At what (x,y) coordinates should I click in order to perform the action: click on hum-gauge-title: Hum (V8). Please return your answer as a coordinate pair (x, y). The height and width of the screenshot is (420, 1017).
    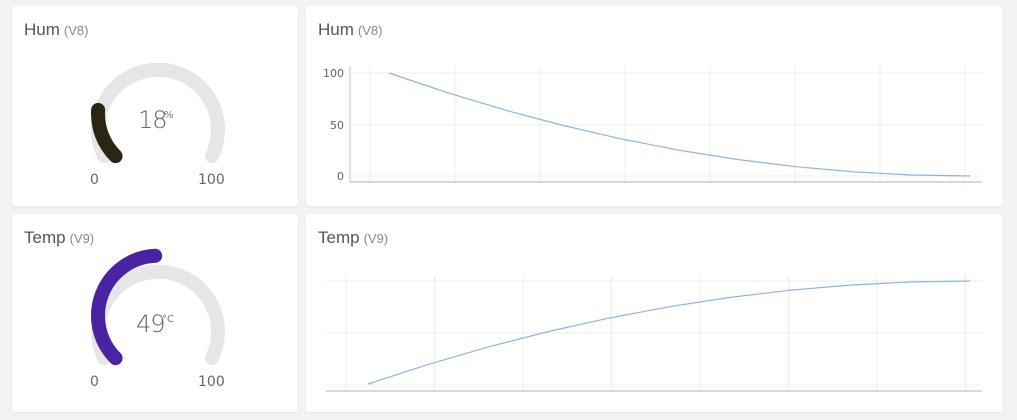
    Looking at the image, I should click on (56, 30).